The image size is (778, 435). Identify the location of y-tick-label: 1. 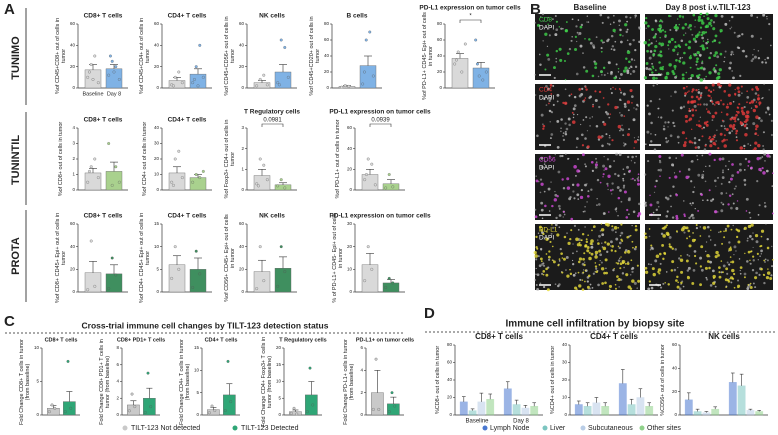
(73, 174).